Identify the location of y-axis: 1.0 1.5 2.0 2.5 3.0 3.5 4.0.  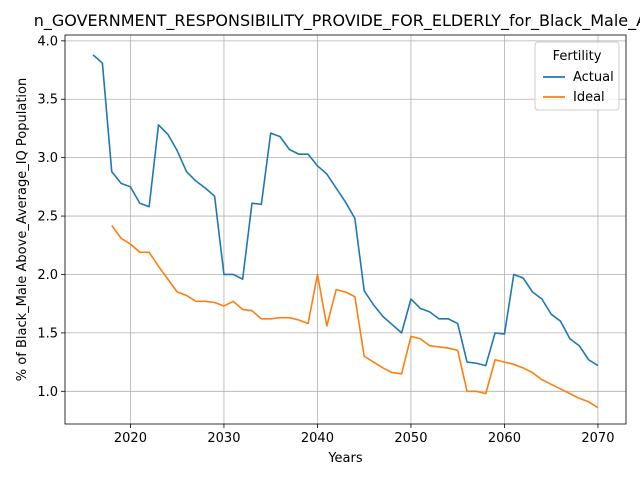
(51, 217).